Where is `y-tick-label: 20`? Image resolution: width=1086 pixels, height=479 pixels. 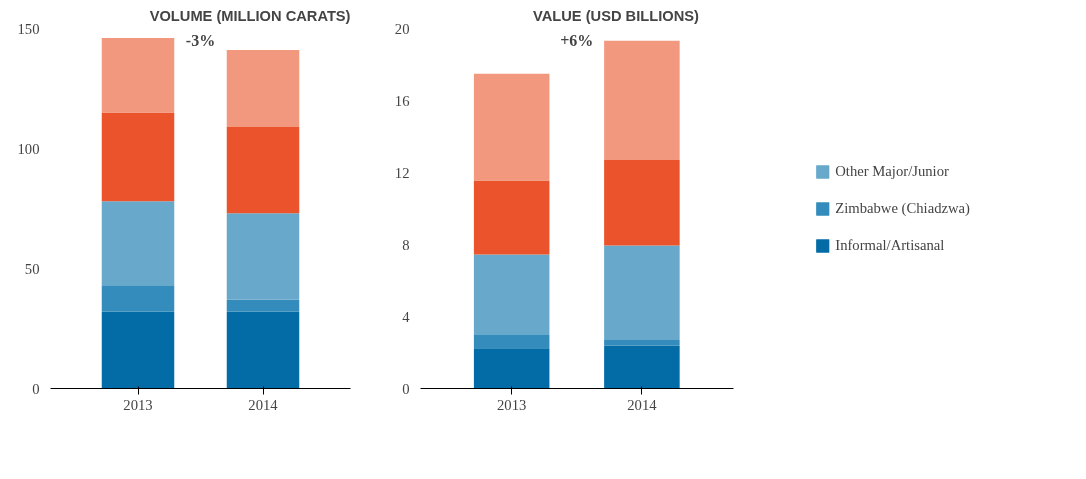 y-tick-label: 20 is located at coordinates (402, 28).